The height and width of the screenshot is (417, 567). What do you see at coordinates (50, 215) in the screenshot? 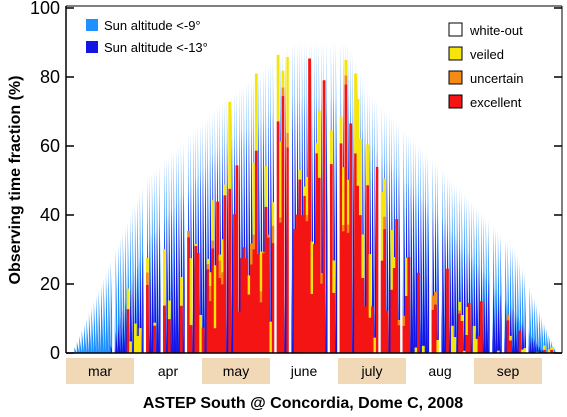
I see `y-tick-label: 40` at bounding box center [50, 215].